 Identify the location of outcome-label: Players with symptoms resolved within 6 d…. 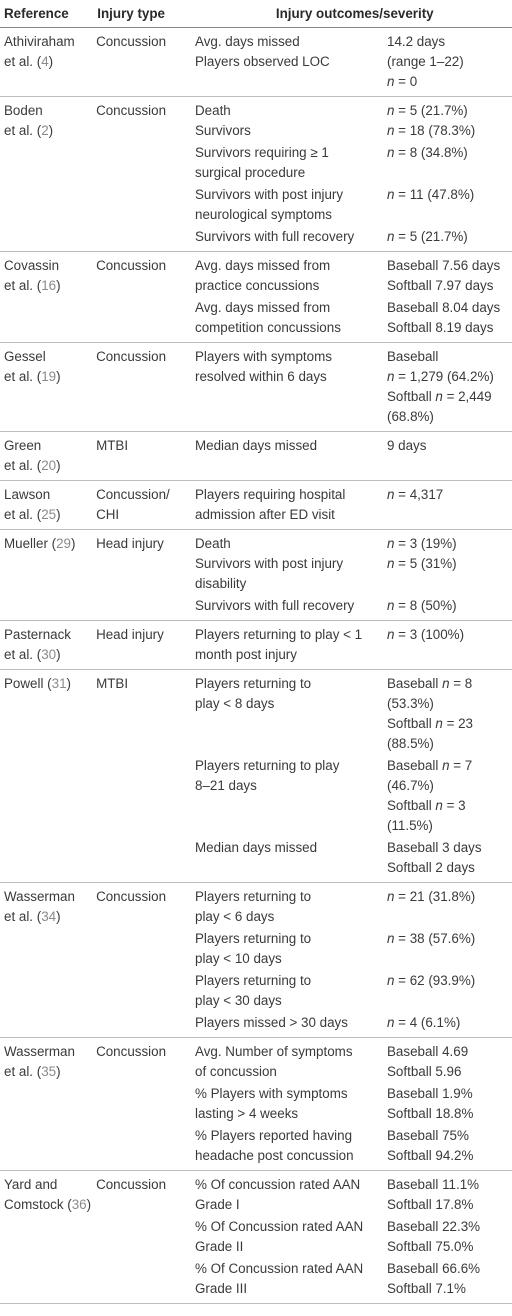
(291, 387).